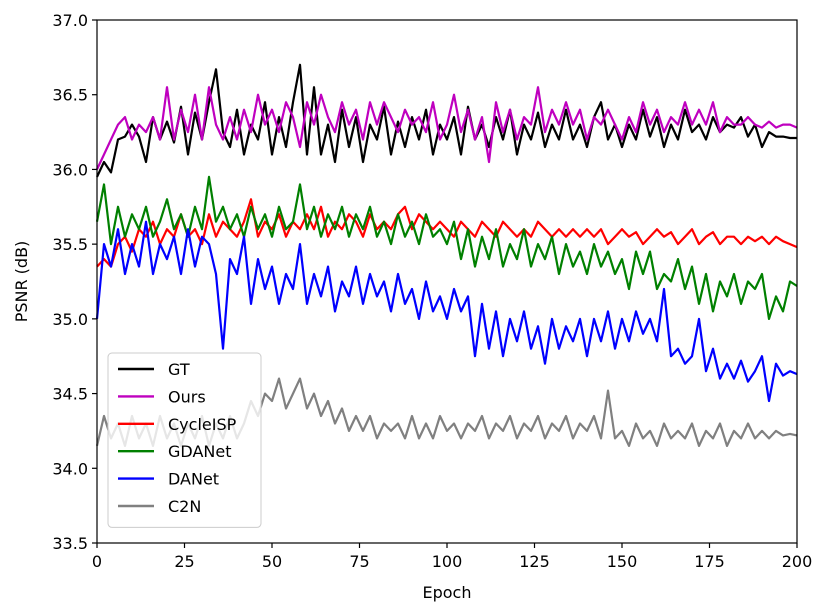 The image size is (830, 616). What do you see at coordinates (179, 369) in the screenshot?
I see `legend-label: GT` at bounding box center [179, 369].